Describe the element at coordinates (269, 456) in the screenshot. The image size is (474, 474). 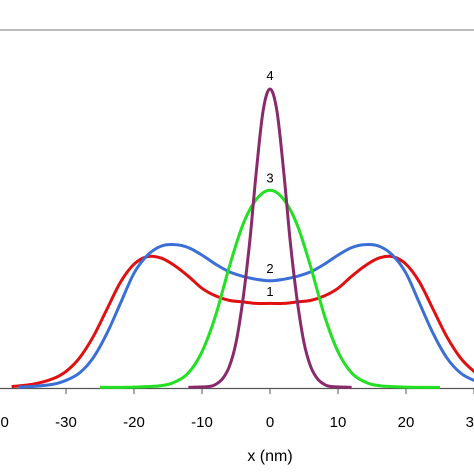
I see `x-axis-title: x (nm)` at that location.